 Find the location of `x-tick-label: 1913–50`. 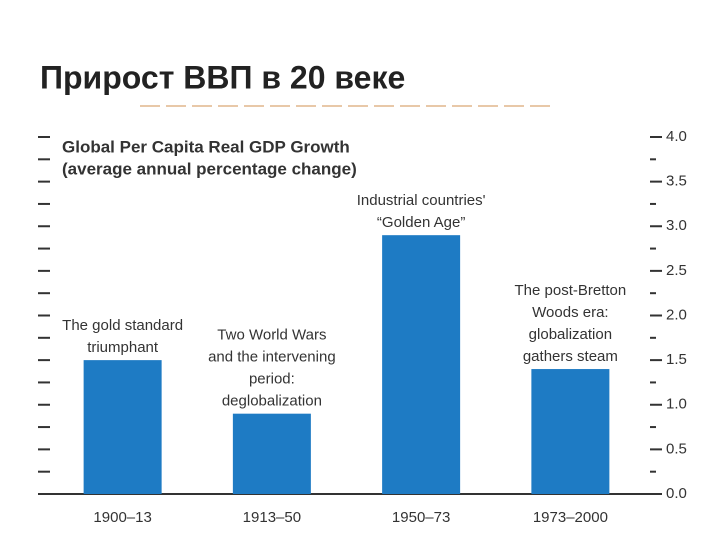

x-tick-label: 1913–50 is located at coordinates (272, 517).